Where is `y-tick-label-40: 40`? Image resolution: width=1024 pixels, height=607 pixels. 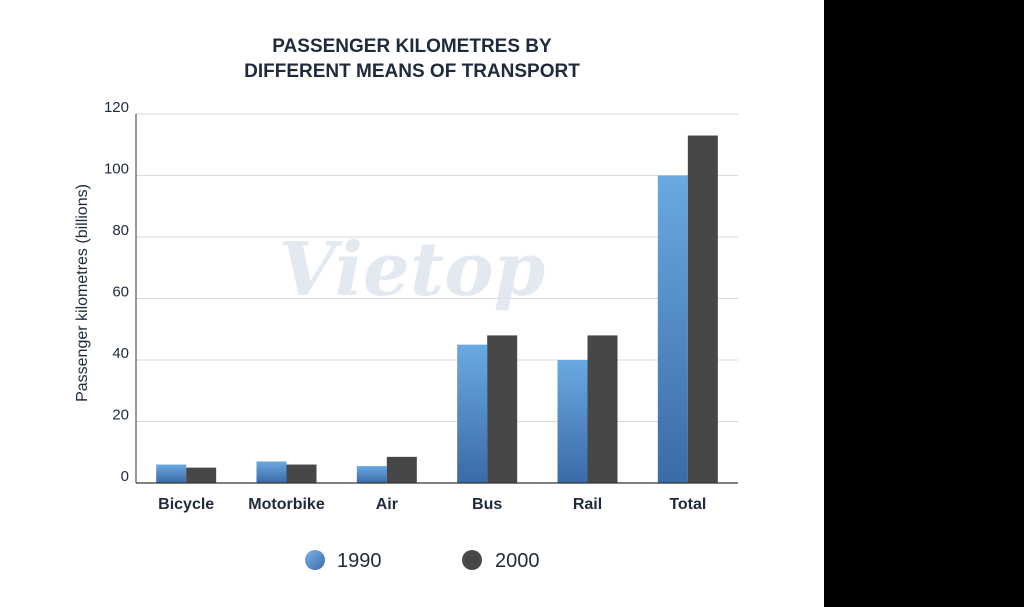
y-tick-label-40: 40 is located at coordinates (120, 353).